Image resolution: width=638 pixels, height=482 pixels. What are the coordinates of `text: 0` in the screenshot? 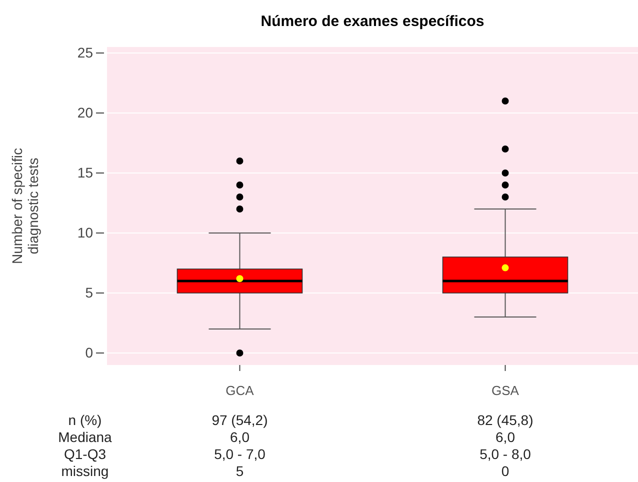 It's located at (505, 471).